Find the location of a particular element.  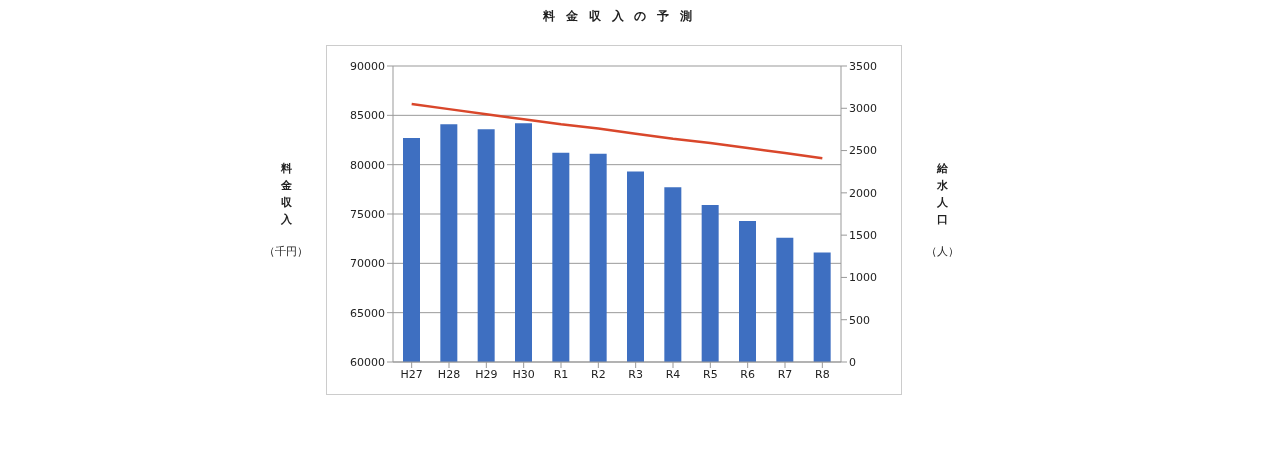

x-tick-label: R6 is located at coordinates (747, 374).